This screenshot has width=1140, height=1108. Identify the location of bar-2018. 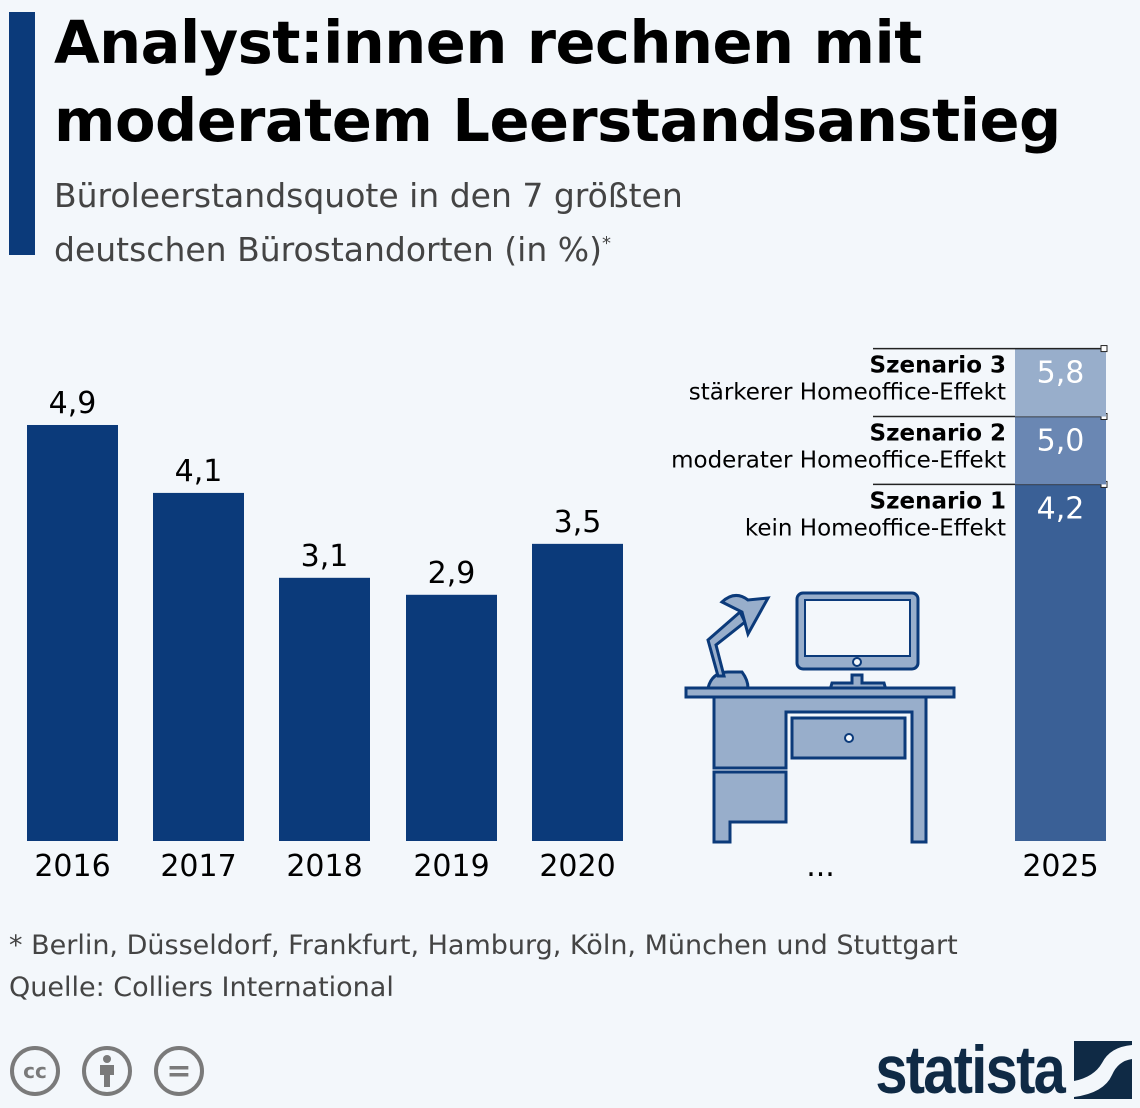
(324, 709).